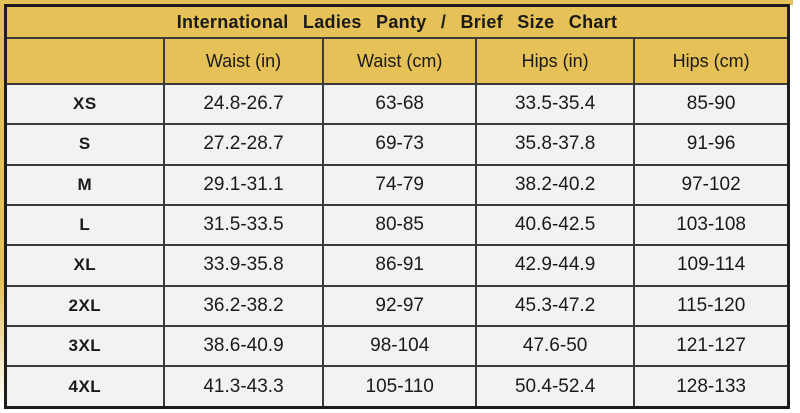  What do you see at coordinates (711, 265) in the screenshot?
I see `measurement-value: 109-114` at bounding box center [711, 265].